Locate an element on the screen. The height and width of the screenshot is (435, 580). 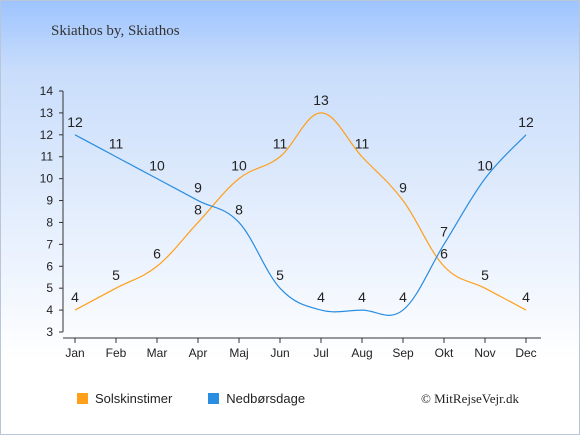
x-tick-label: Nov is located at coordinates (484, 353).